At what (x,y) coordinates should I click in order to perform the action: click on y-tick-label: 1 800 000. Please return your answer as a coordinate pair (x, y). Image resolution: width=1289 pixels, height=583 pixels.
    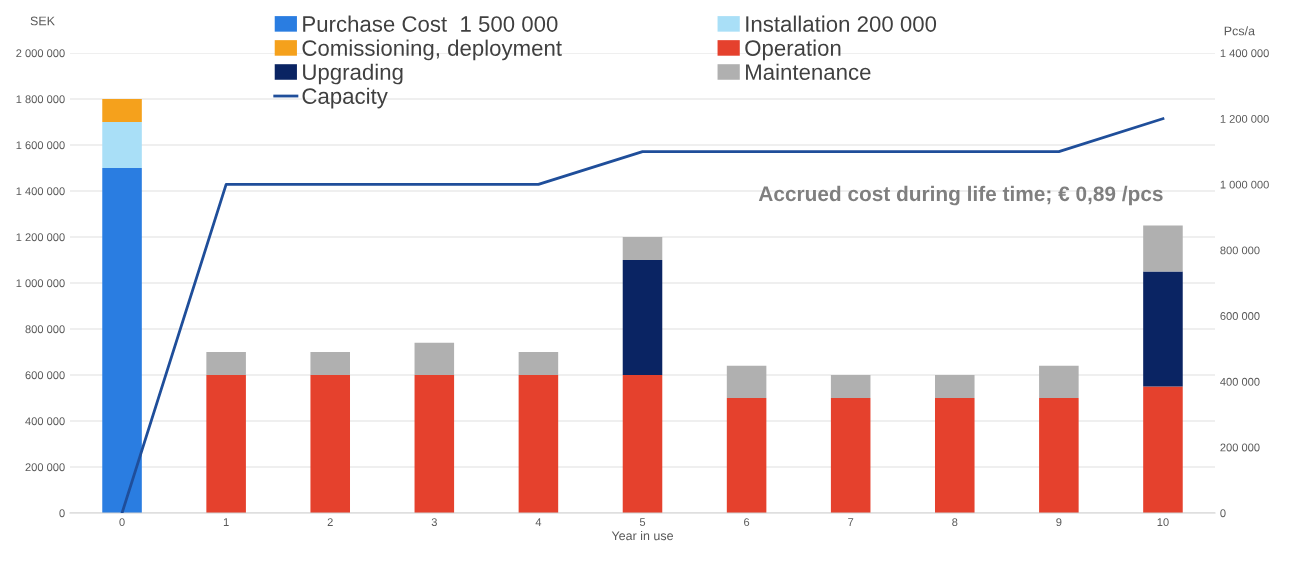
    Looking at the image, I should click on (40, 99).